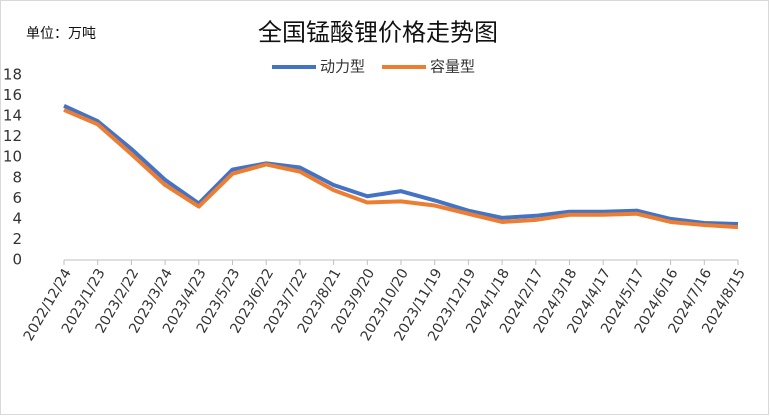 This screenshot has width=770, height=416. Describe the element at coordinates (342, 67) in the screenshot. I see `legend-label: 动力型` at that location.